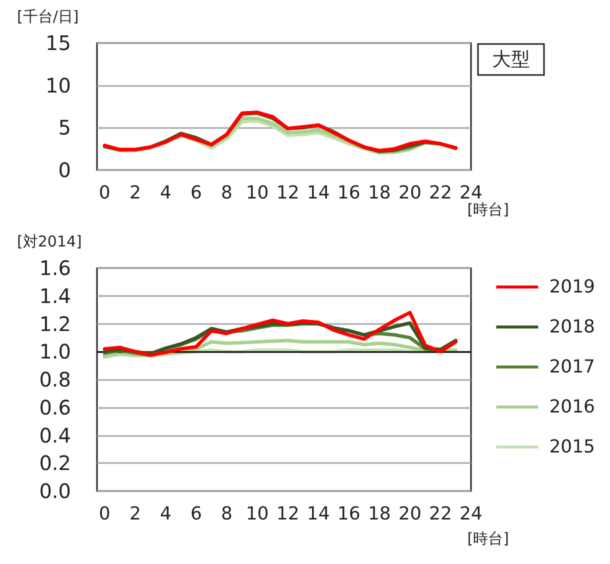  Describe the element at coordinates (55, 324) in the screenshot. I see `y-tick-label: 1.2` at that location.